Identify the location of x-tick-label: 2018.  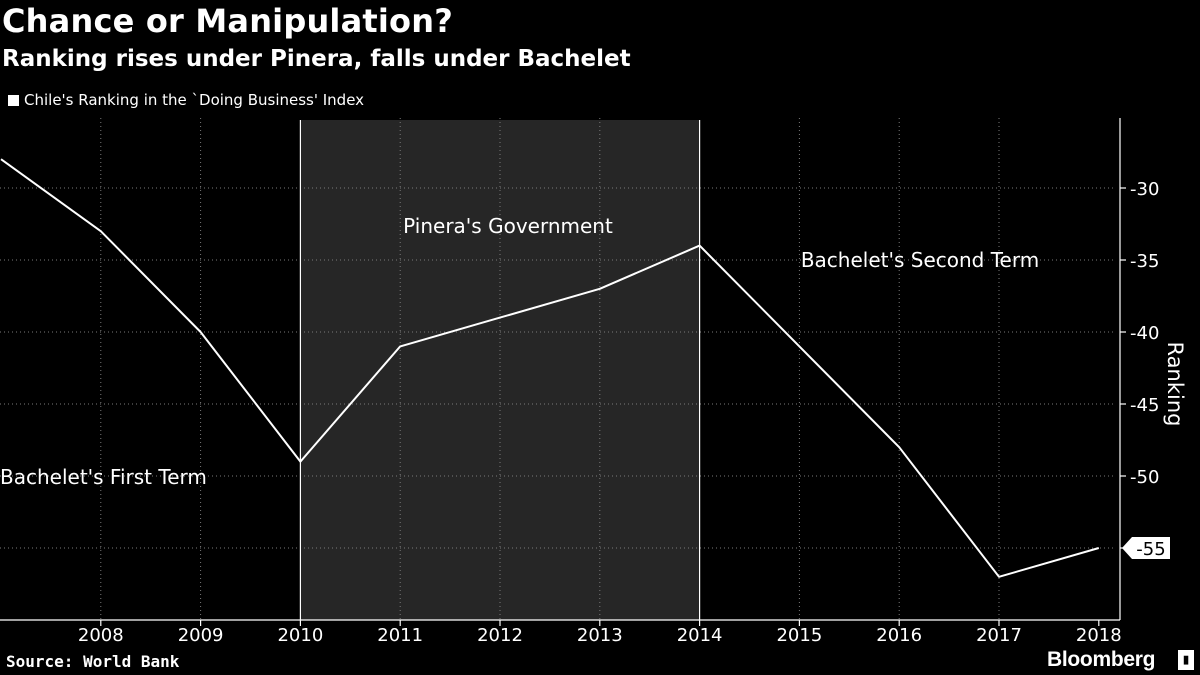
(1099, 635).